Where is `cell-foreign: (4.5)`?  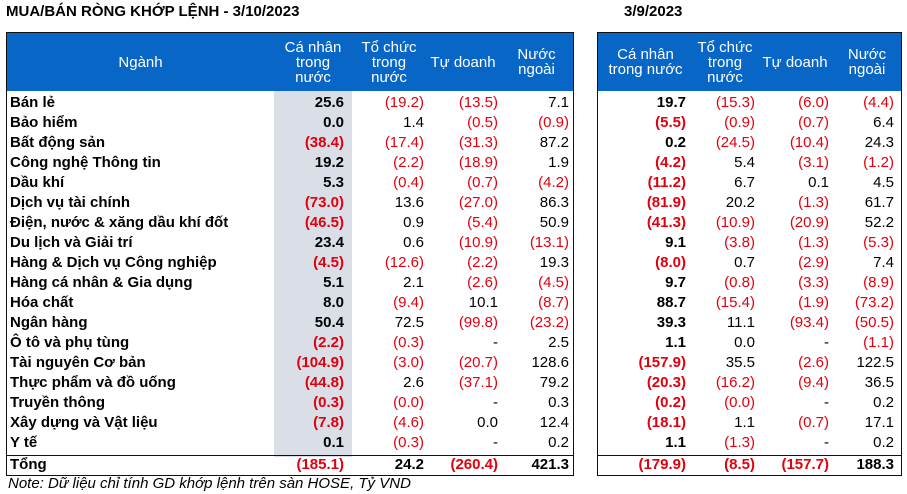 cell-foreign: (4.5) is located at coordinates (553, 282).